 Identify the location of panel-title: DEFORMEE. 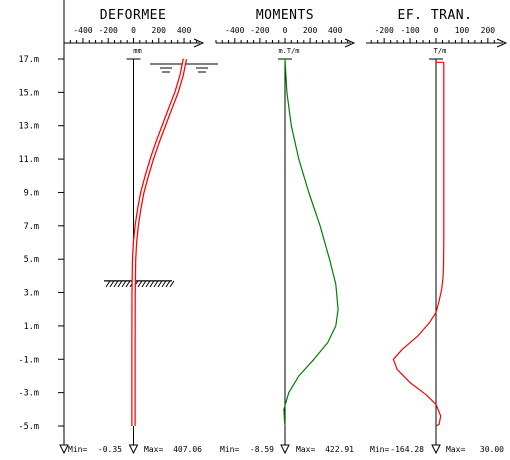
(133, 15).